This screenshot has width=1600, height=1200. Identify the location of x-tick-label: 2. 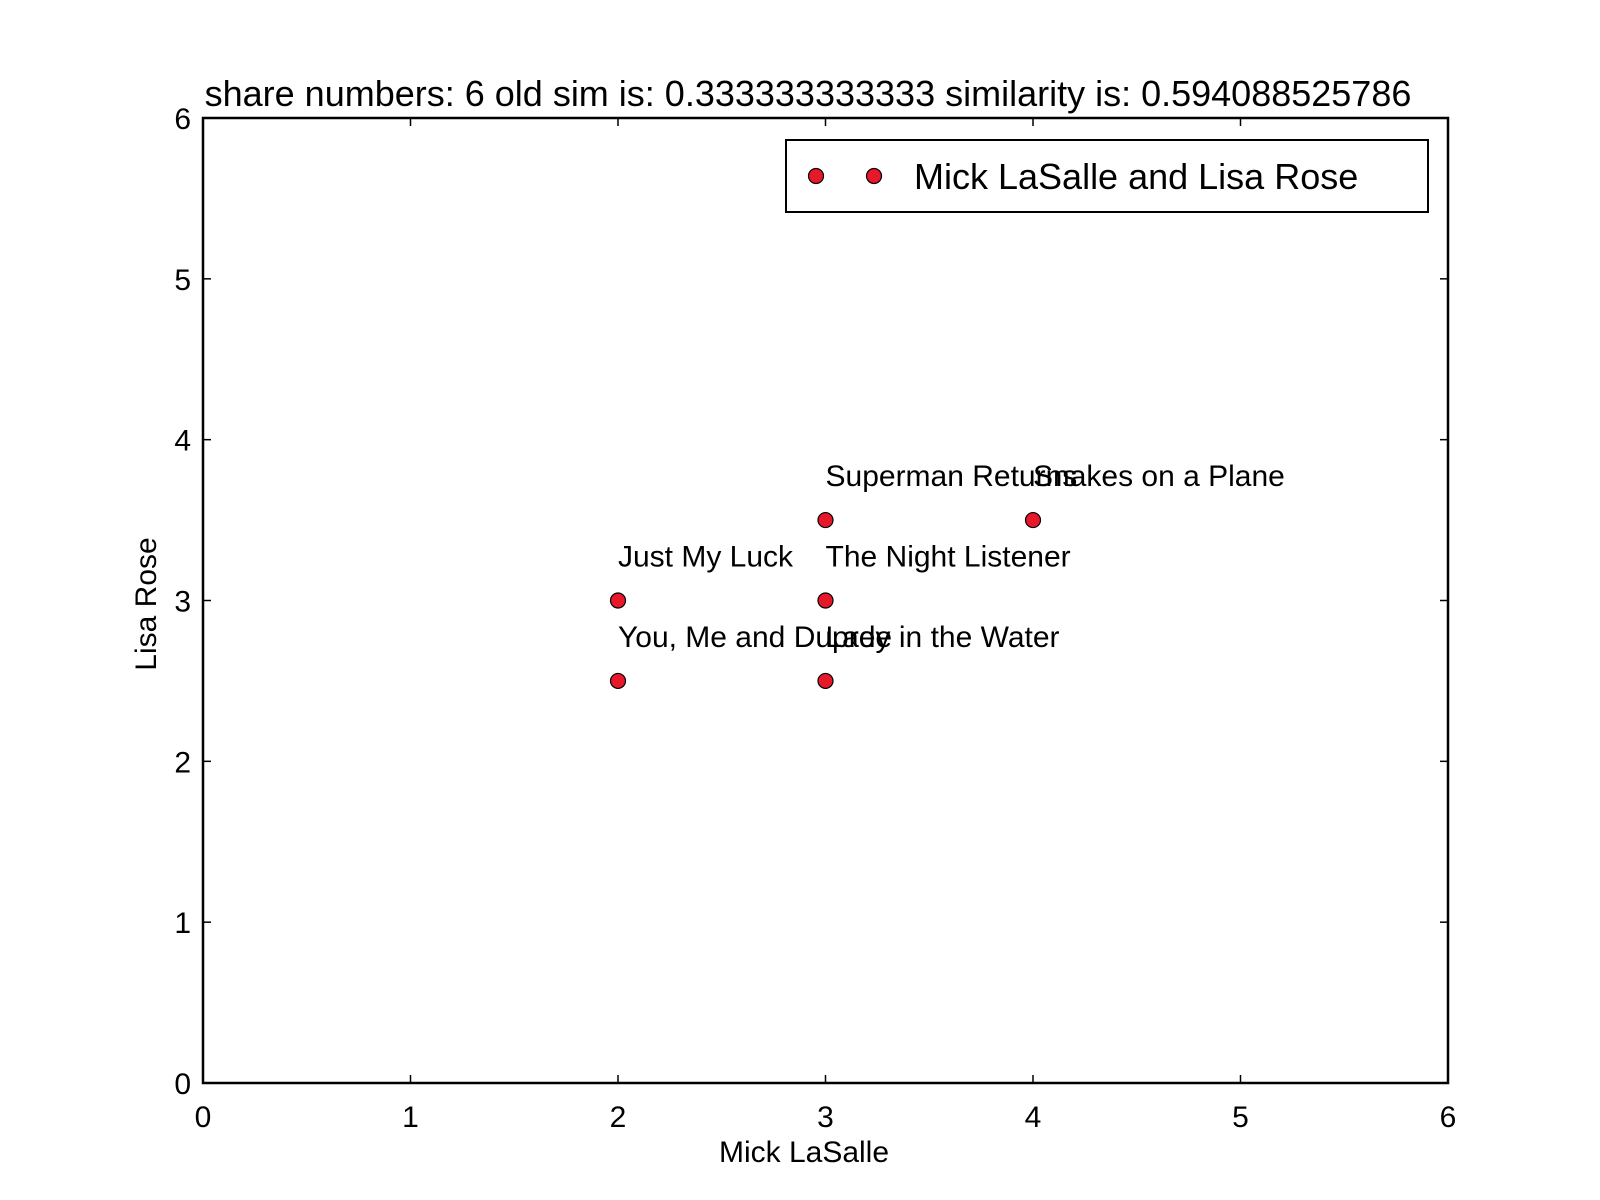
(618, 1117).